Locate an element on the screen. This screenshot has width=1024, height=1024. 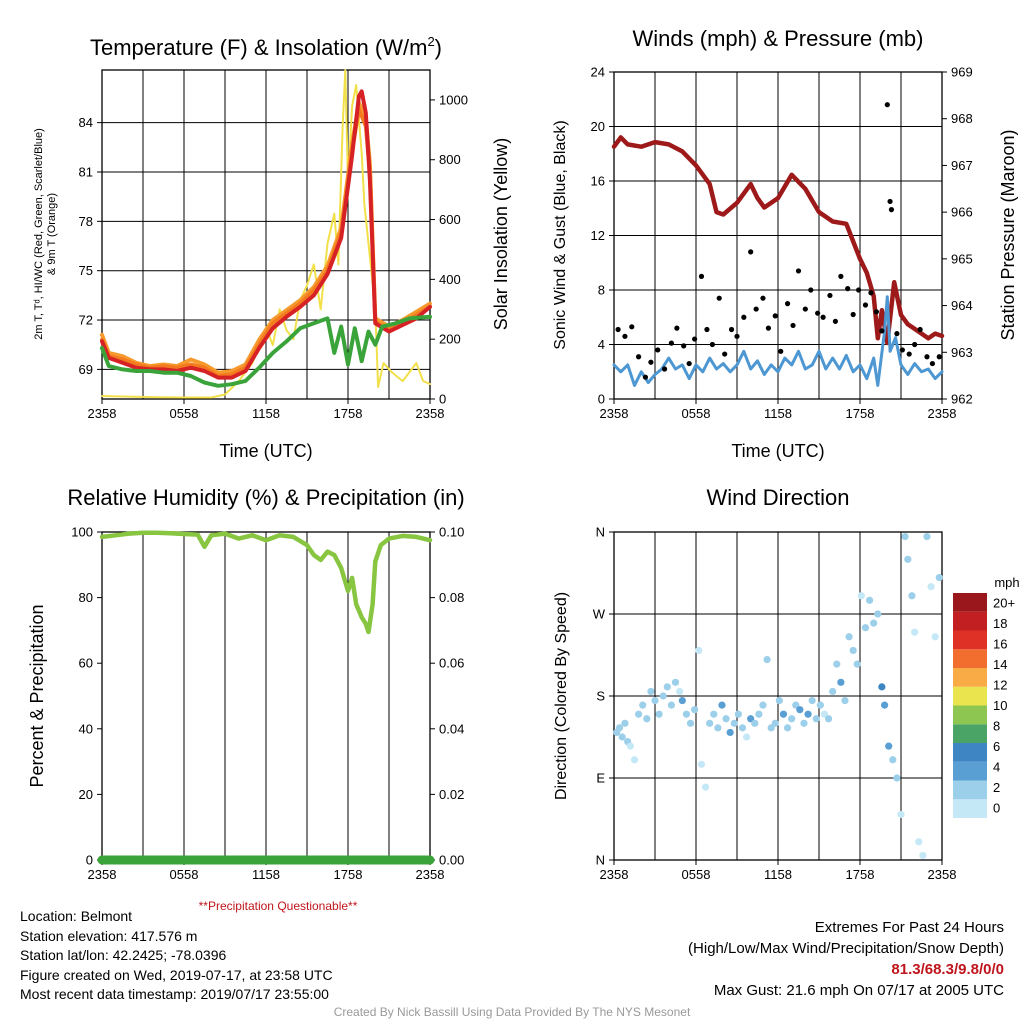
y-tick-label: N is located at coordinates (600, 860).